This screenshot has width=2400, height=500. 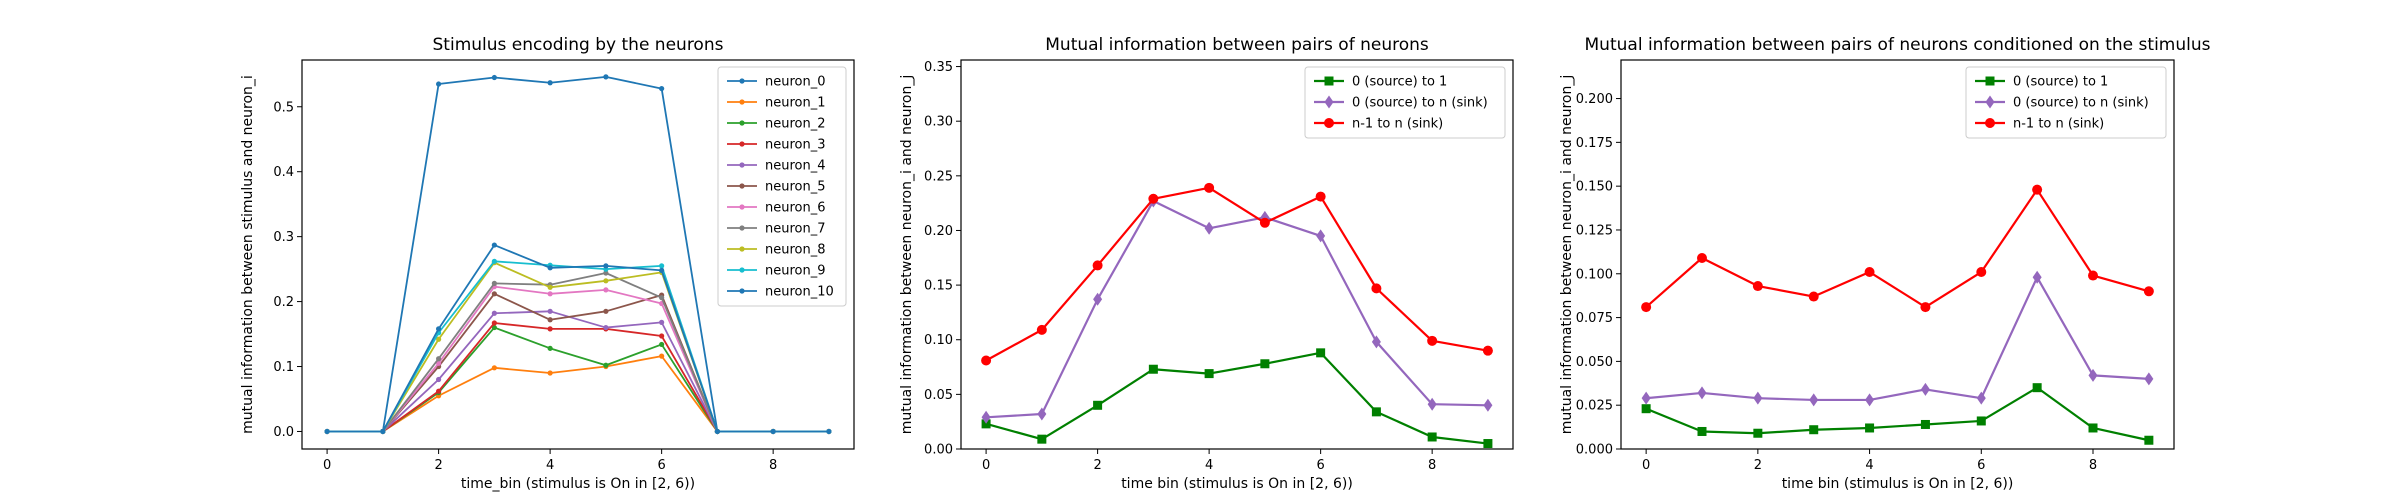 What do you see at coordinates (938, 122) in the screenshot?
I see `y-tick-label: 0.30` at bounding box center [938, 122].